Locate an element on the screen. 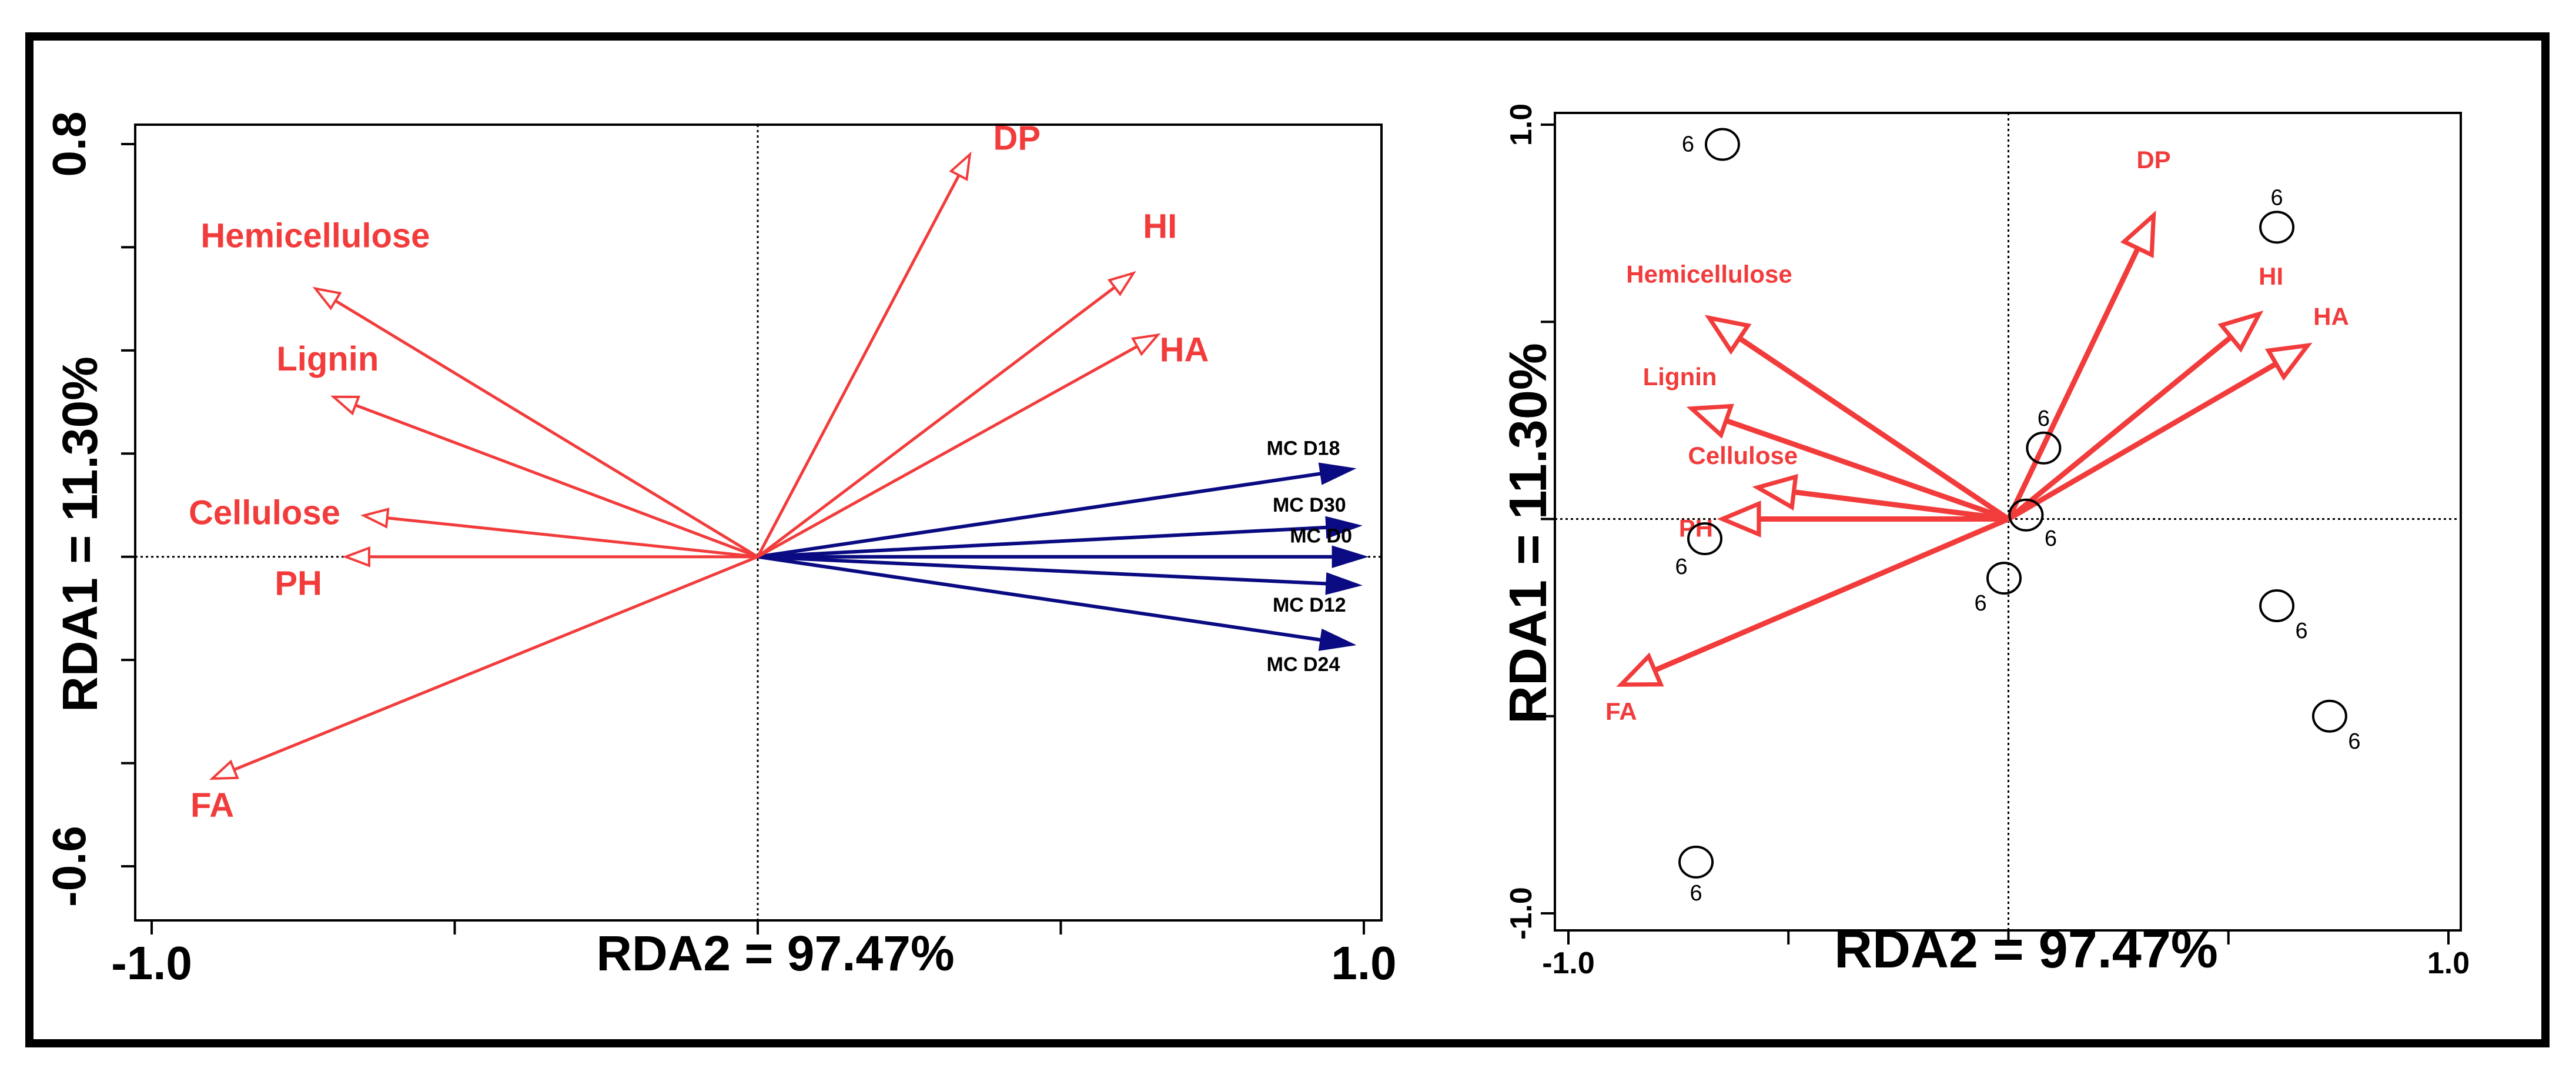  response-label-mc-d18: MC D18 is located at coordinates (1303, 449).